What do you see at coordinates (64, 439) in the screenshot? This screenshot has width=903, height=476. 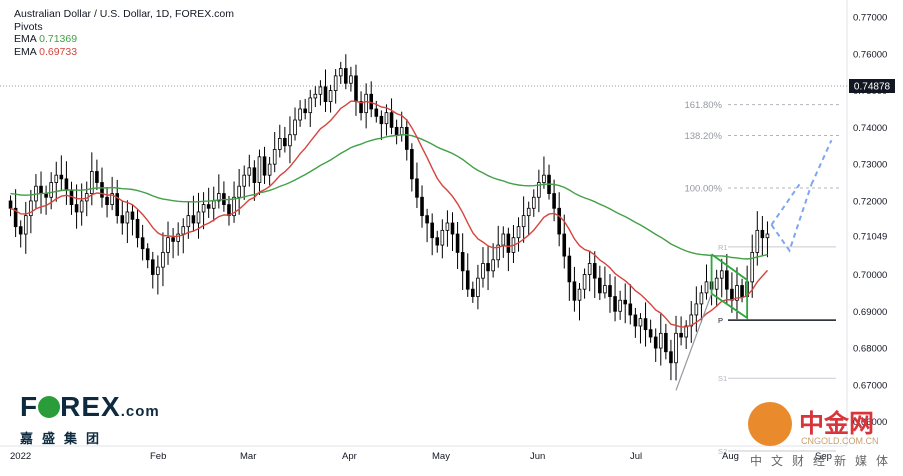 I see `logo-cn-text: 嘉盛集团` at bounding box center [64, 439].